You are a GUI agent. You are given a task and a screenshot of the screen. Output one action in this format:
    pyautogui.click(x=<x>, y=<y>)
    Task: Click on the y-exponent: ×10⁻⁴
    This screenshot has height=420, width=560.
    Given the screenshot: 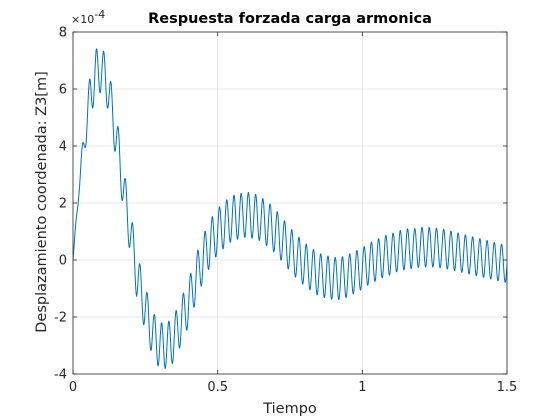 What is the action you would take?
    pyautogui.click(x=88, y=17)
    